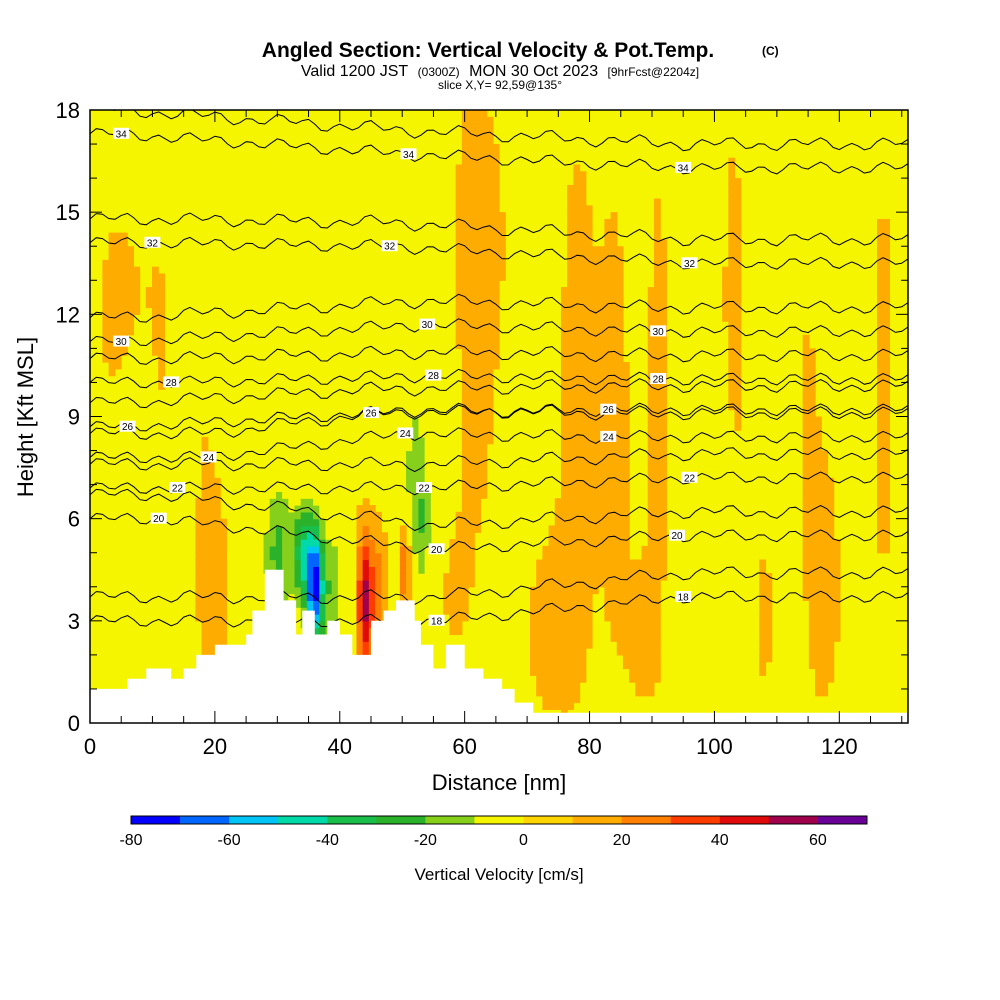 The width and height of the screenshot is (1000, 1000). Describe the element at coordinates (793, 820) in the screenshot. I see `colorbar-swatch` at that location.